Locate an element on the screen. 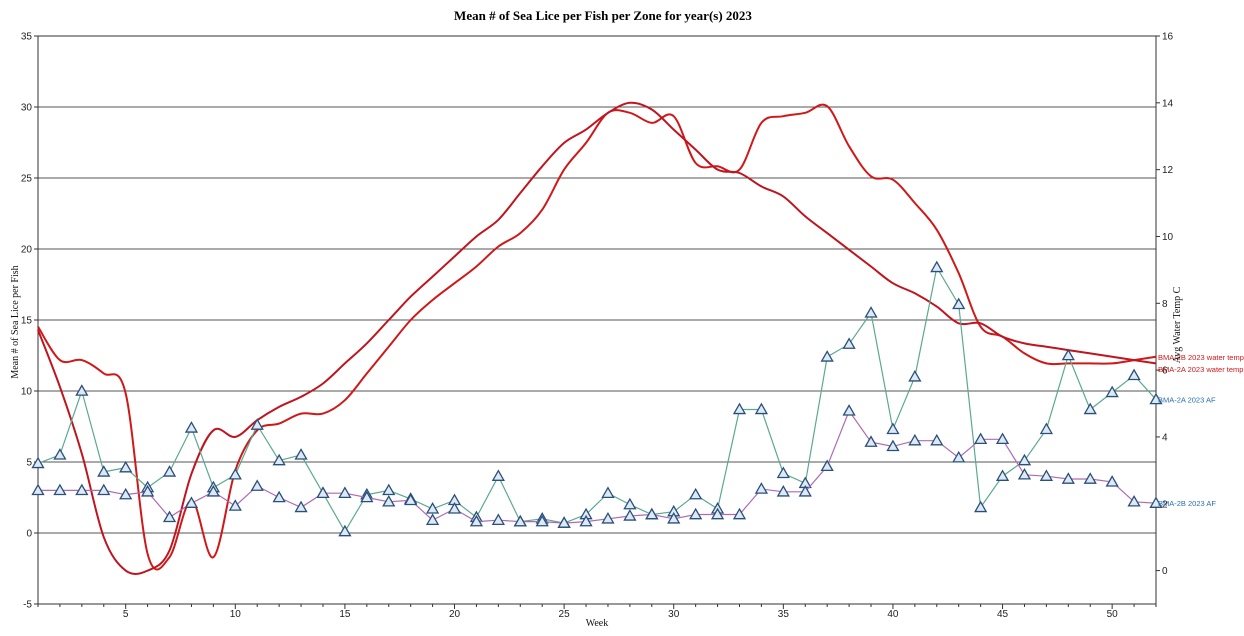 The width and height of the screenshot is (1244, 636). x-tick-label: 15 is located at coordinates (345, 614).